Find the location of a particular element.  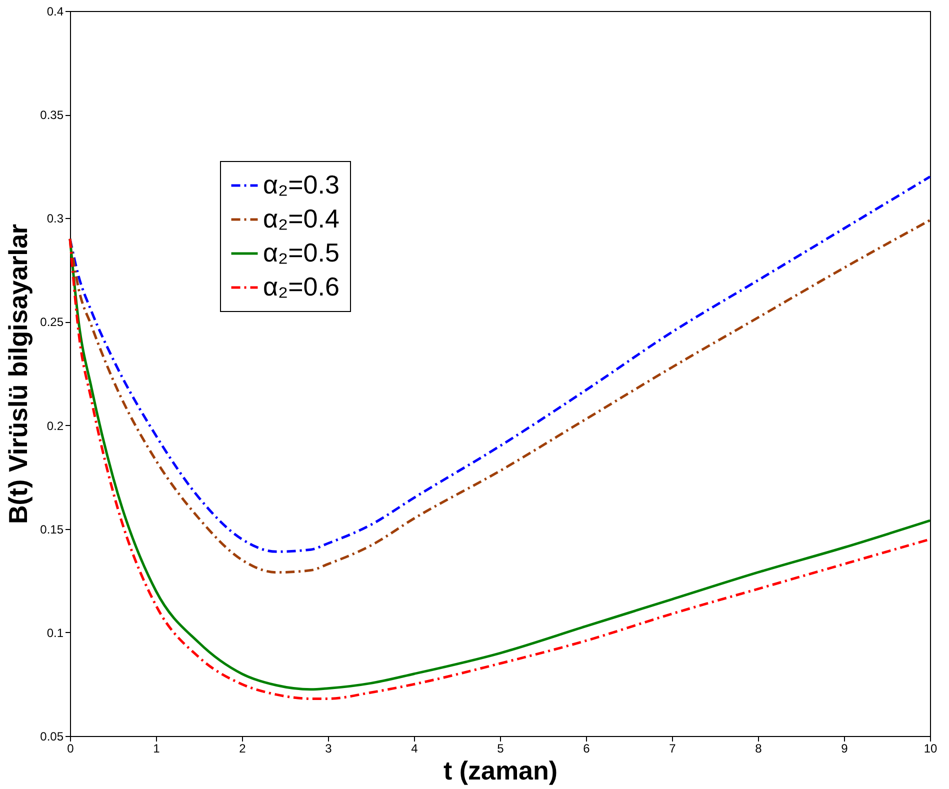

x-tick-label: 8 is located at coordinates (758, 749).